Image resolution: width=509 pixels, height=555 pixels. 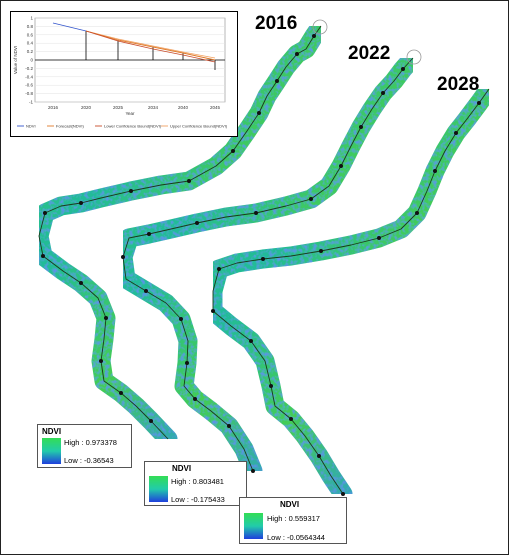 What do you see at coordinates (69, 27) in the screenshot?
I see `inset-ndvi-line` at bounding box center [69, 27].